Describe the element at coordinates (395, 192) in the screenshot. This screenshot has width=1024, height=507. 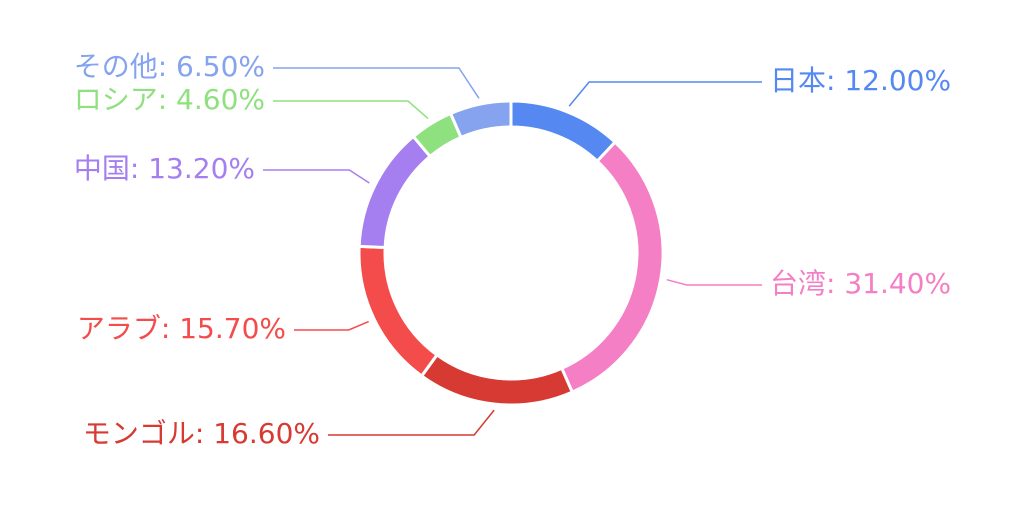
I see `donut-segment: 中国` at that location.